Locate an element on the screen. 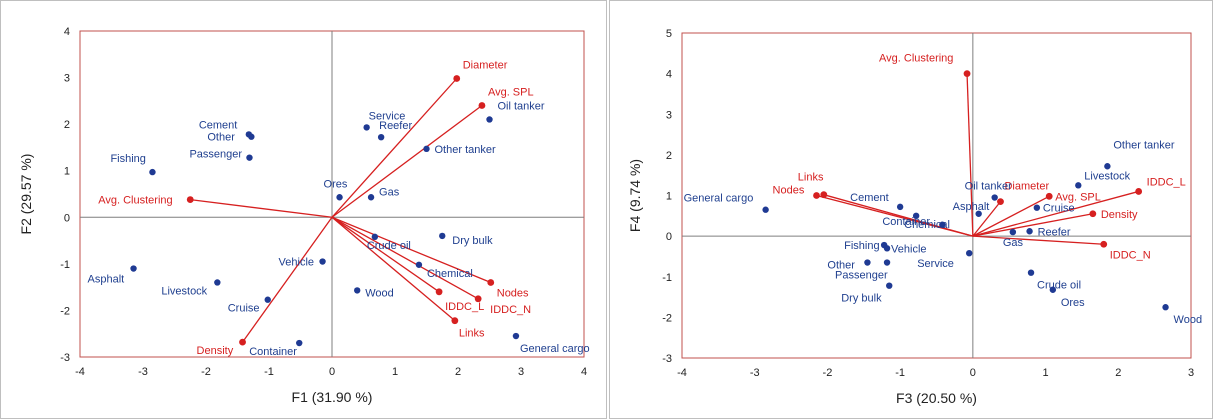 The height and width of the screenshot is (419, 1213). vector-avg-spl is located at coordinates (1011, 216).